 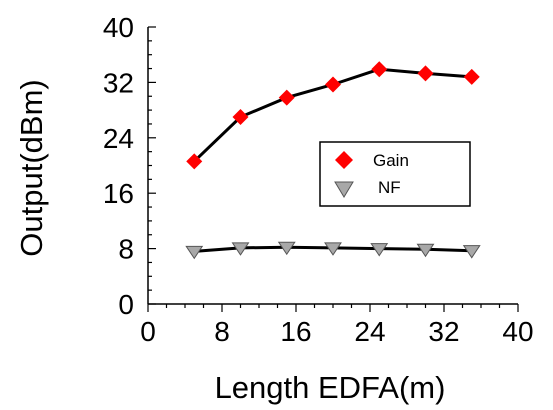 What do you see at coordinates (369, 331) in the screenshot?
I see `x-tick-label: 24` at bounding box center [369, 331].